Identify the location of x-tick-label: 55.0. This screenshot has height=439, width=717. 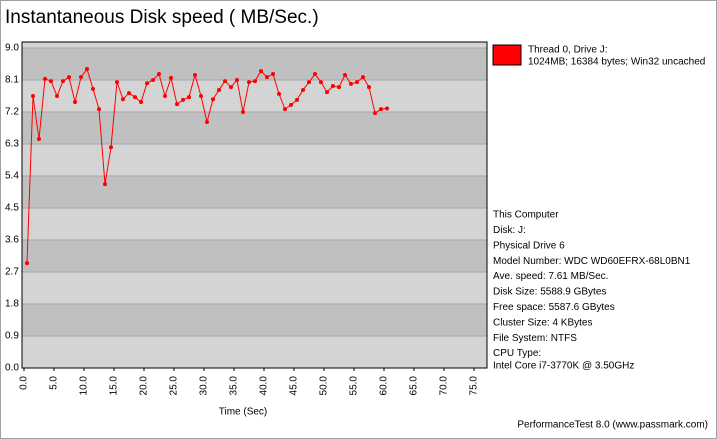
(354, 386).